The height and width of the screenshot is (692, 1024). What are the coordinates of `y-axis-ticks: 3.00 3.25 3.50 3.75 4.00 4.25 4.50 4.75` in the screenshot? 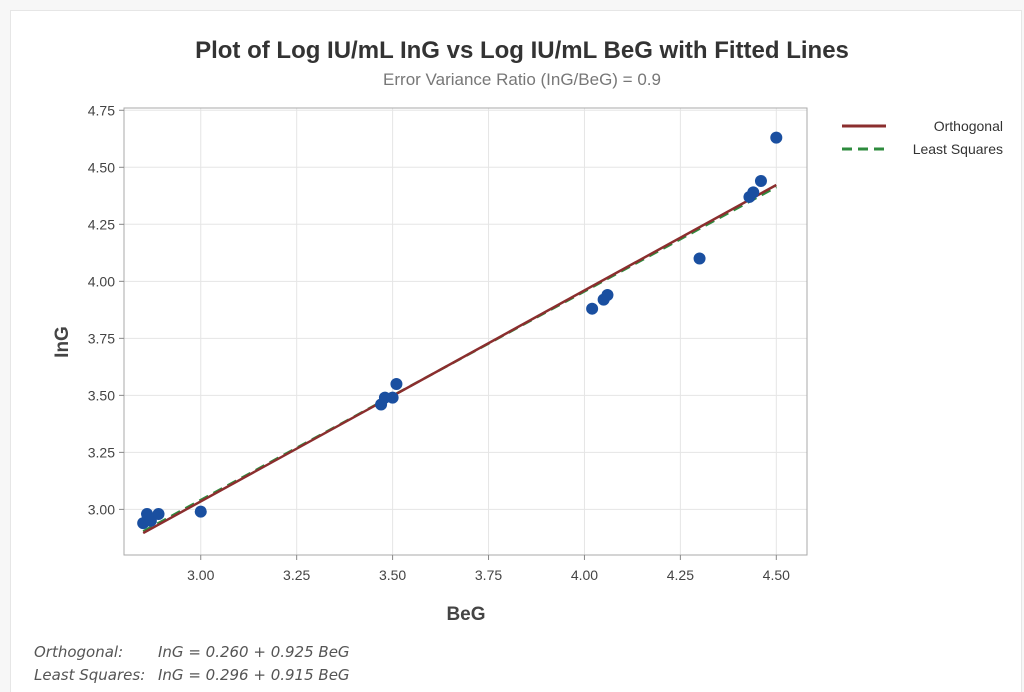 It's located at (106, 309).